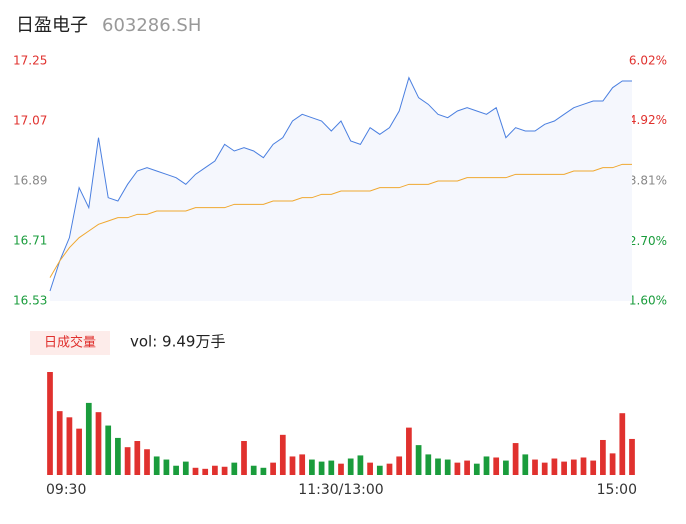 This screenshot has height=524, width=686. Describe the element at coordinates (648, 301) in the screenshot. I see `y2-tick-label: 1.60%` at that location.